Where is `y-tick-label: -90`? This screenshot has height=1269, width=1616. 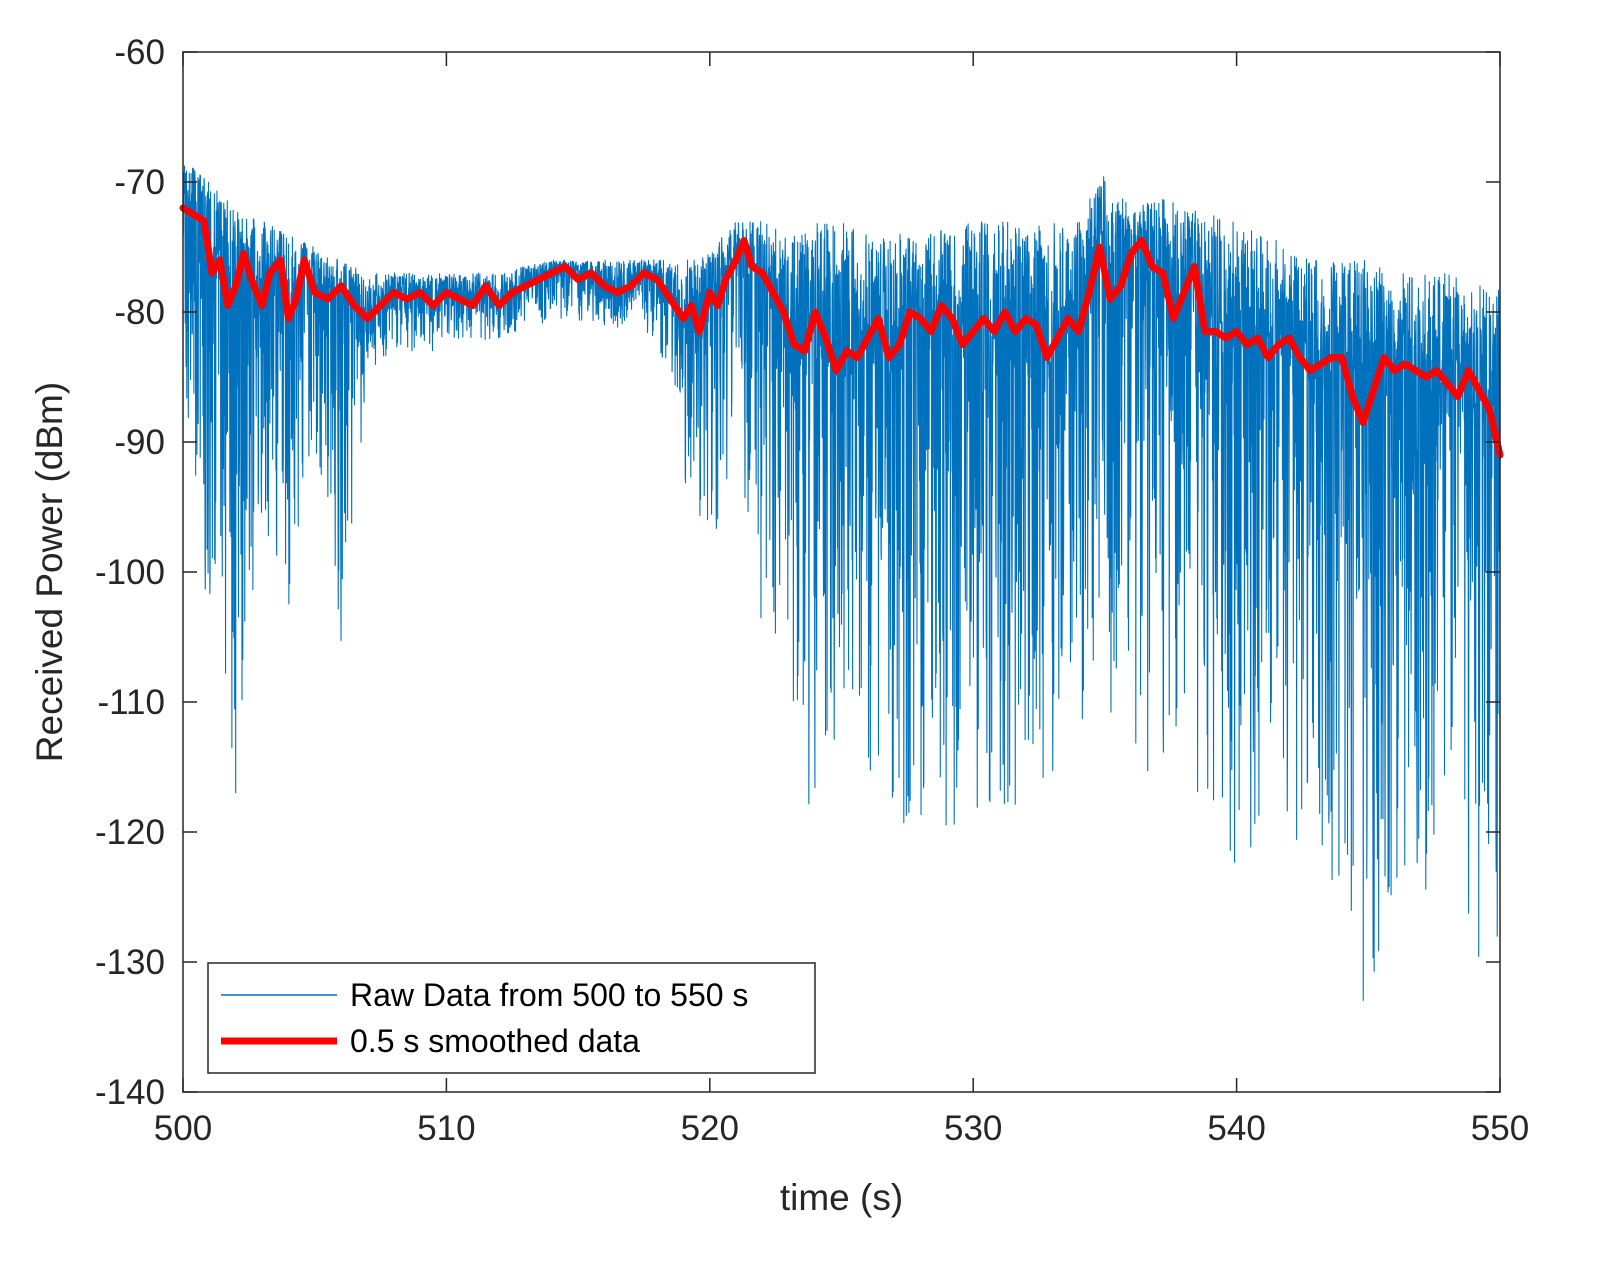
y-tick-label: -90 is located at coordinates (139, 442).